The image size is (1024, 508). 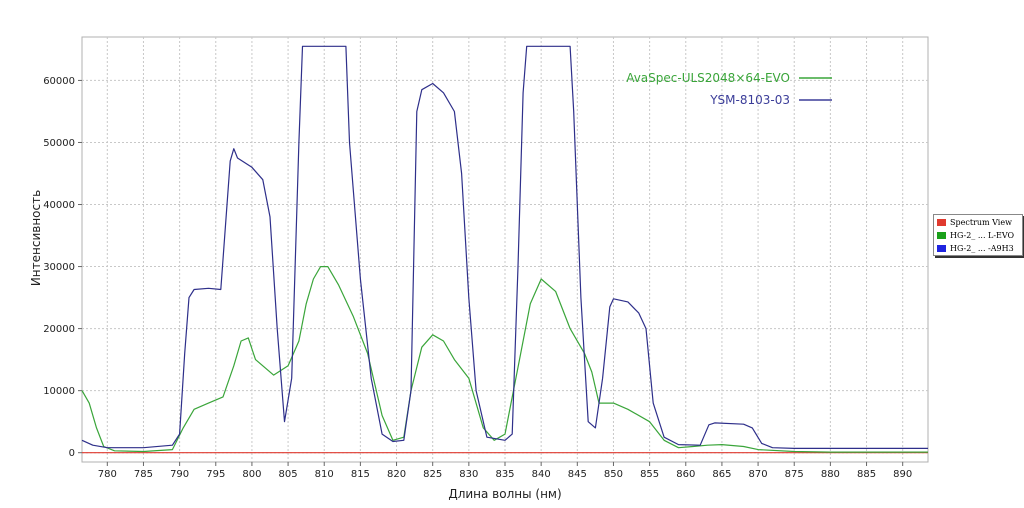 I want to click on side-legend-item-a9h3: HG-2_ ... -A9H3, so click(x=978, y=248).